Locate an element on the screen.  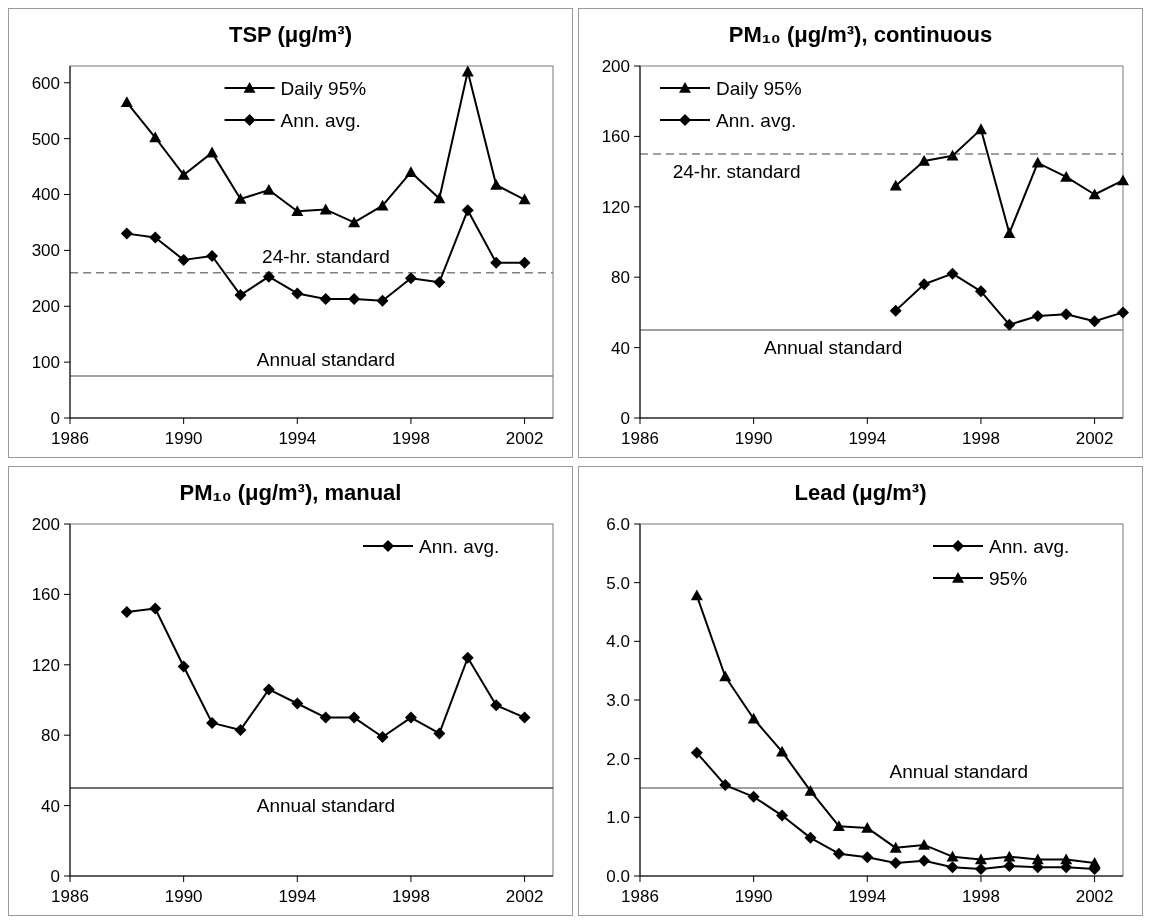
legend-label: 95% is located at coordinates (1008, 578).